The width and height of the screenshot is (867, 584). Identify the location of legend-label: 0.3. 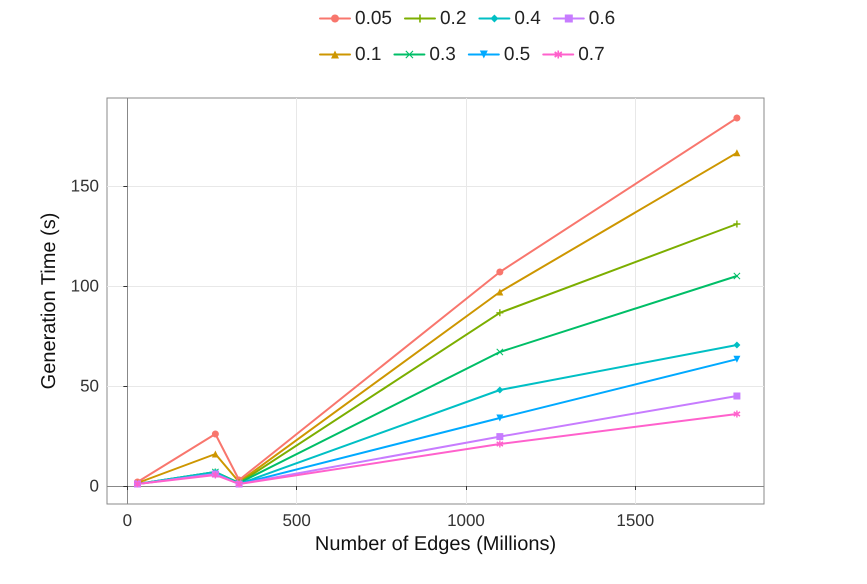
(442, 54).